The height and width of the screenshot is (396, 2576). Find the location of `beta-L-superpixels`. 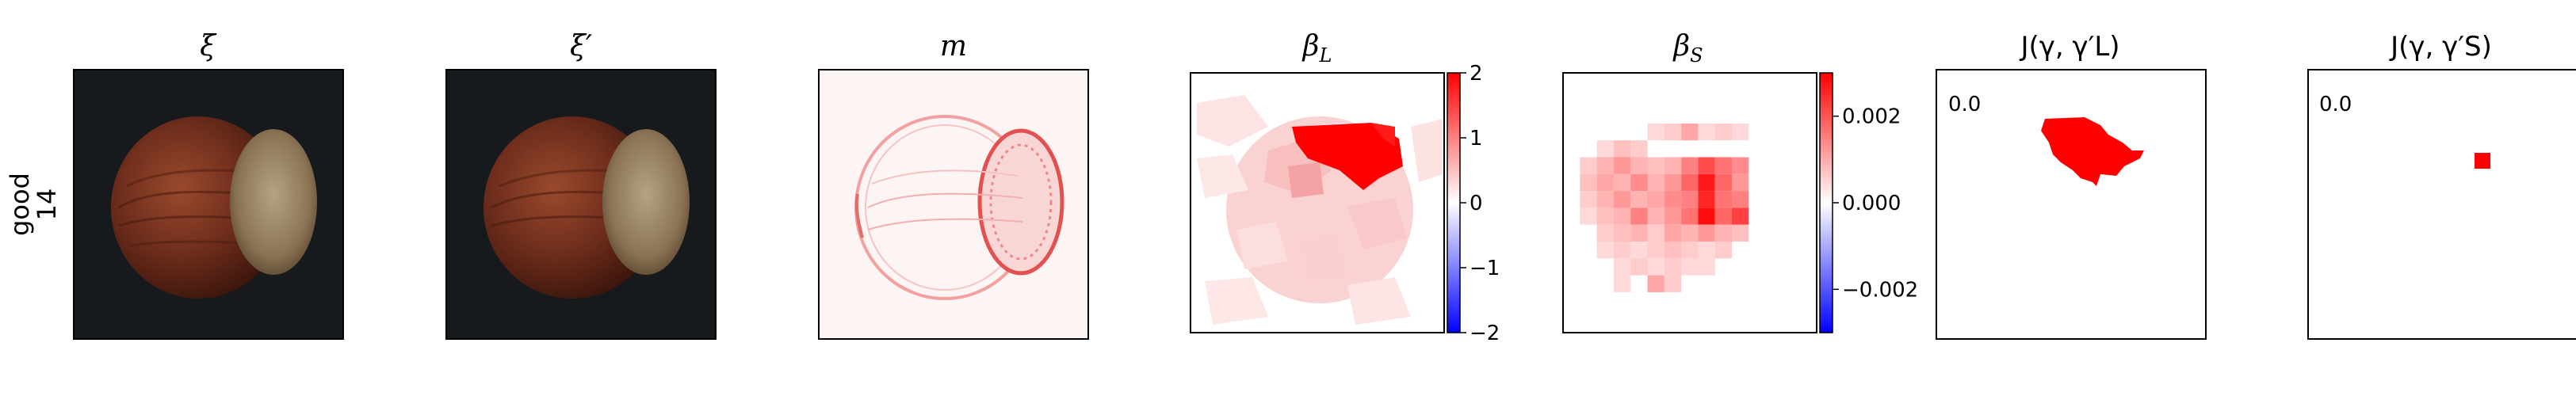

beta-L-superpixels is located at coordinates (1320, 210).